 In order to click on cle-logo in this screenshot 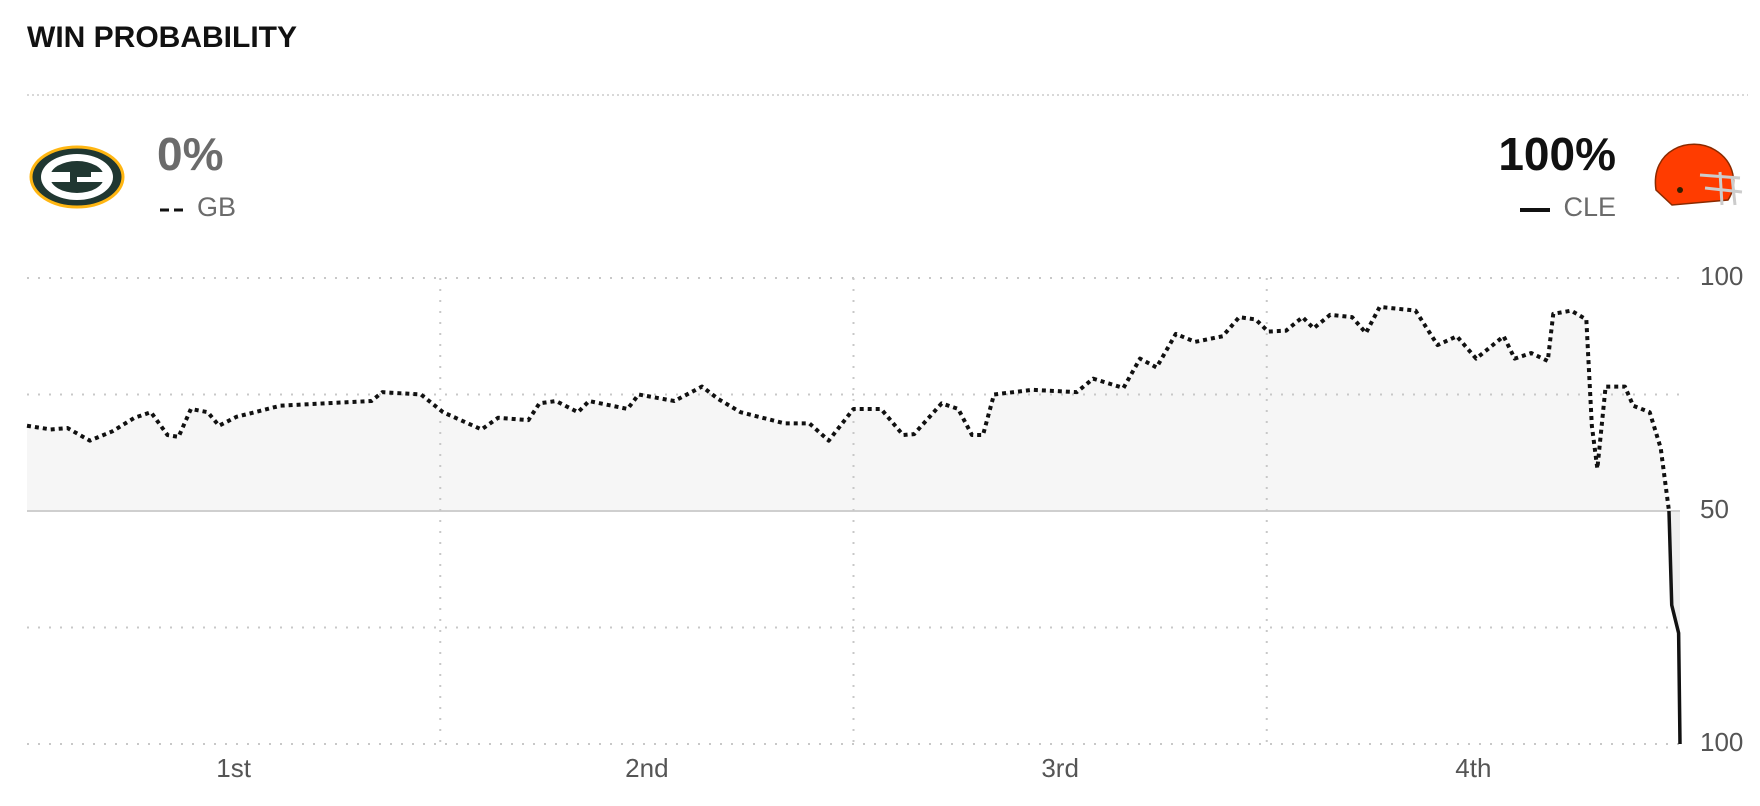, I will do `click(1698, 174)`.